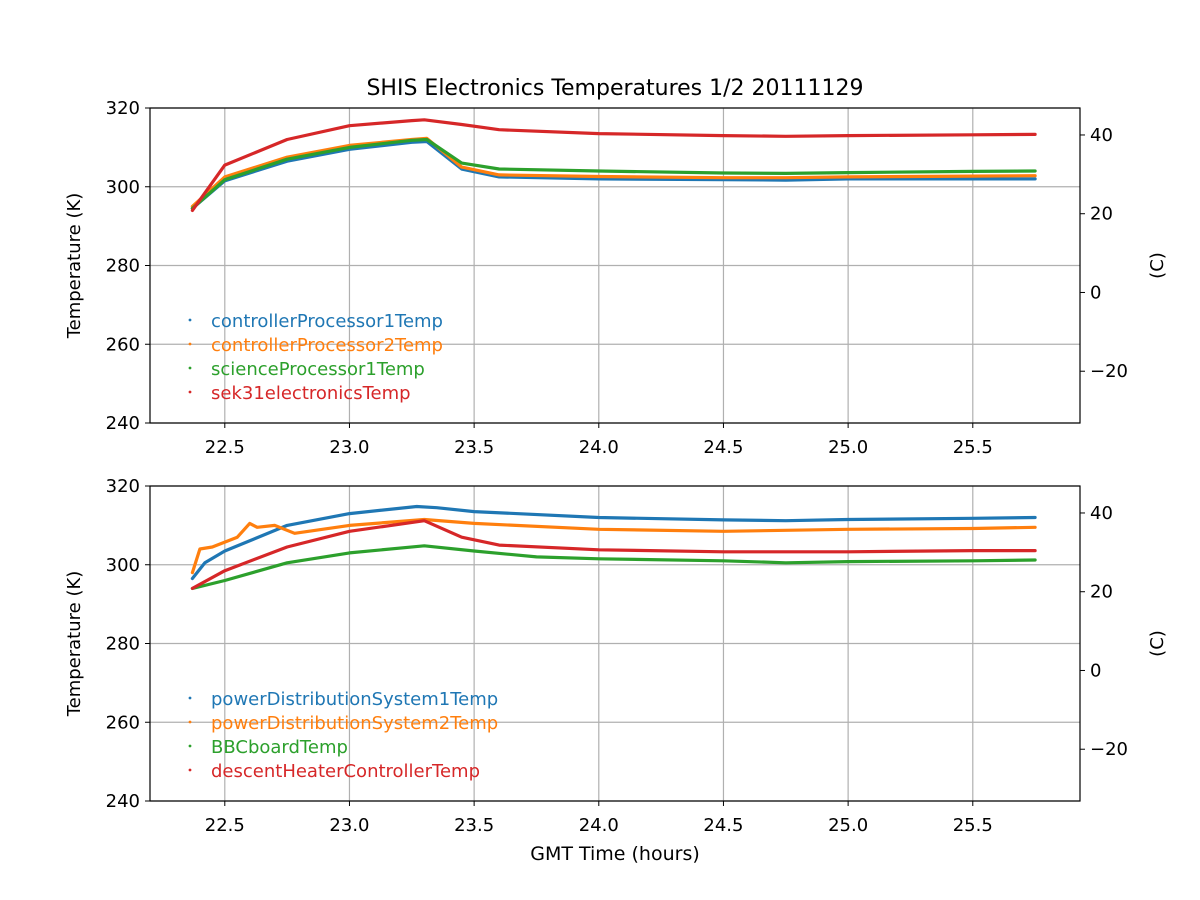 This screenshot has height=900, width=1200. What do you see at coordinates (345, 771) in the screenshot?
I see `legend-label: descentHeaterControllerTemp` at bounding box center [345, 771].